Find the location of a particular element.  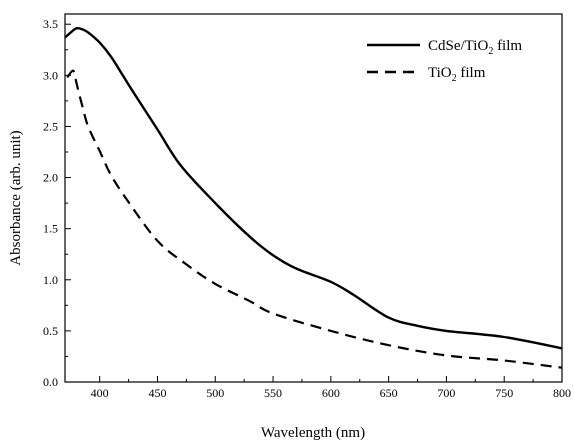

x-tick-label: 600 is located at coordinates (331, 393).